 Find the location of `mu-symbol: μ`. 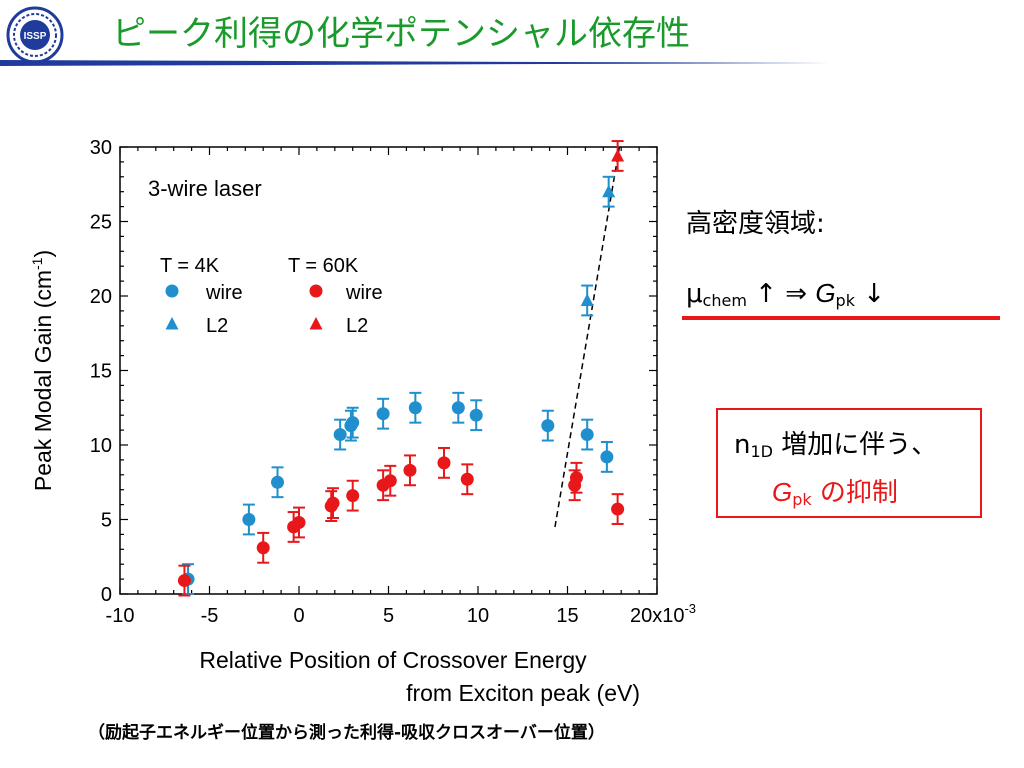

mu-symbol: μ is located at coordinates (694, 294).